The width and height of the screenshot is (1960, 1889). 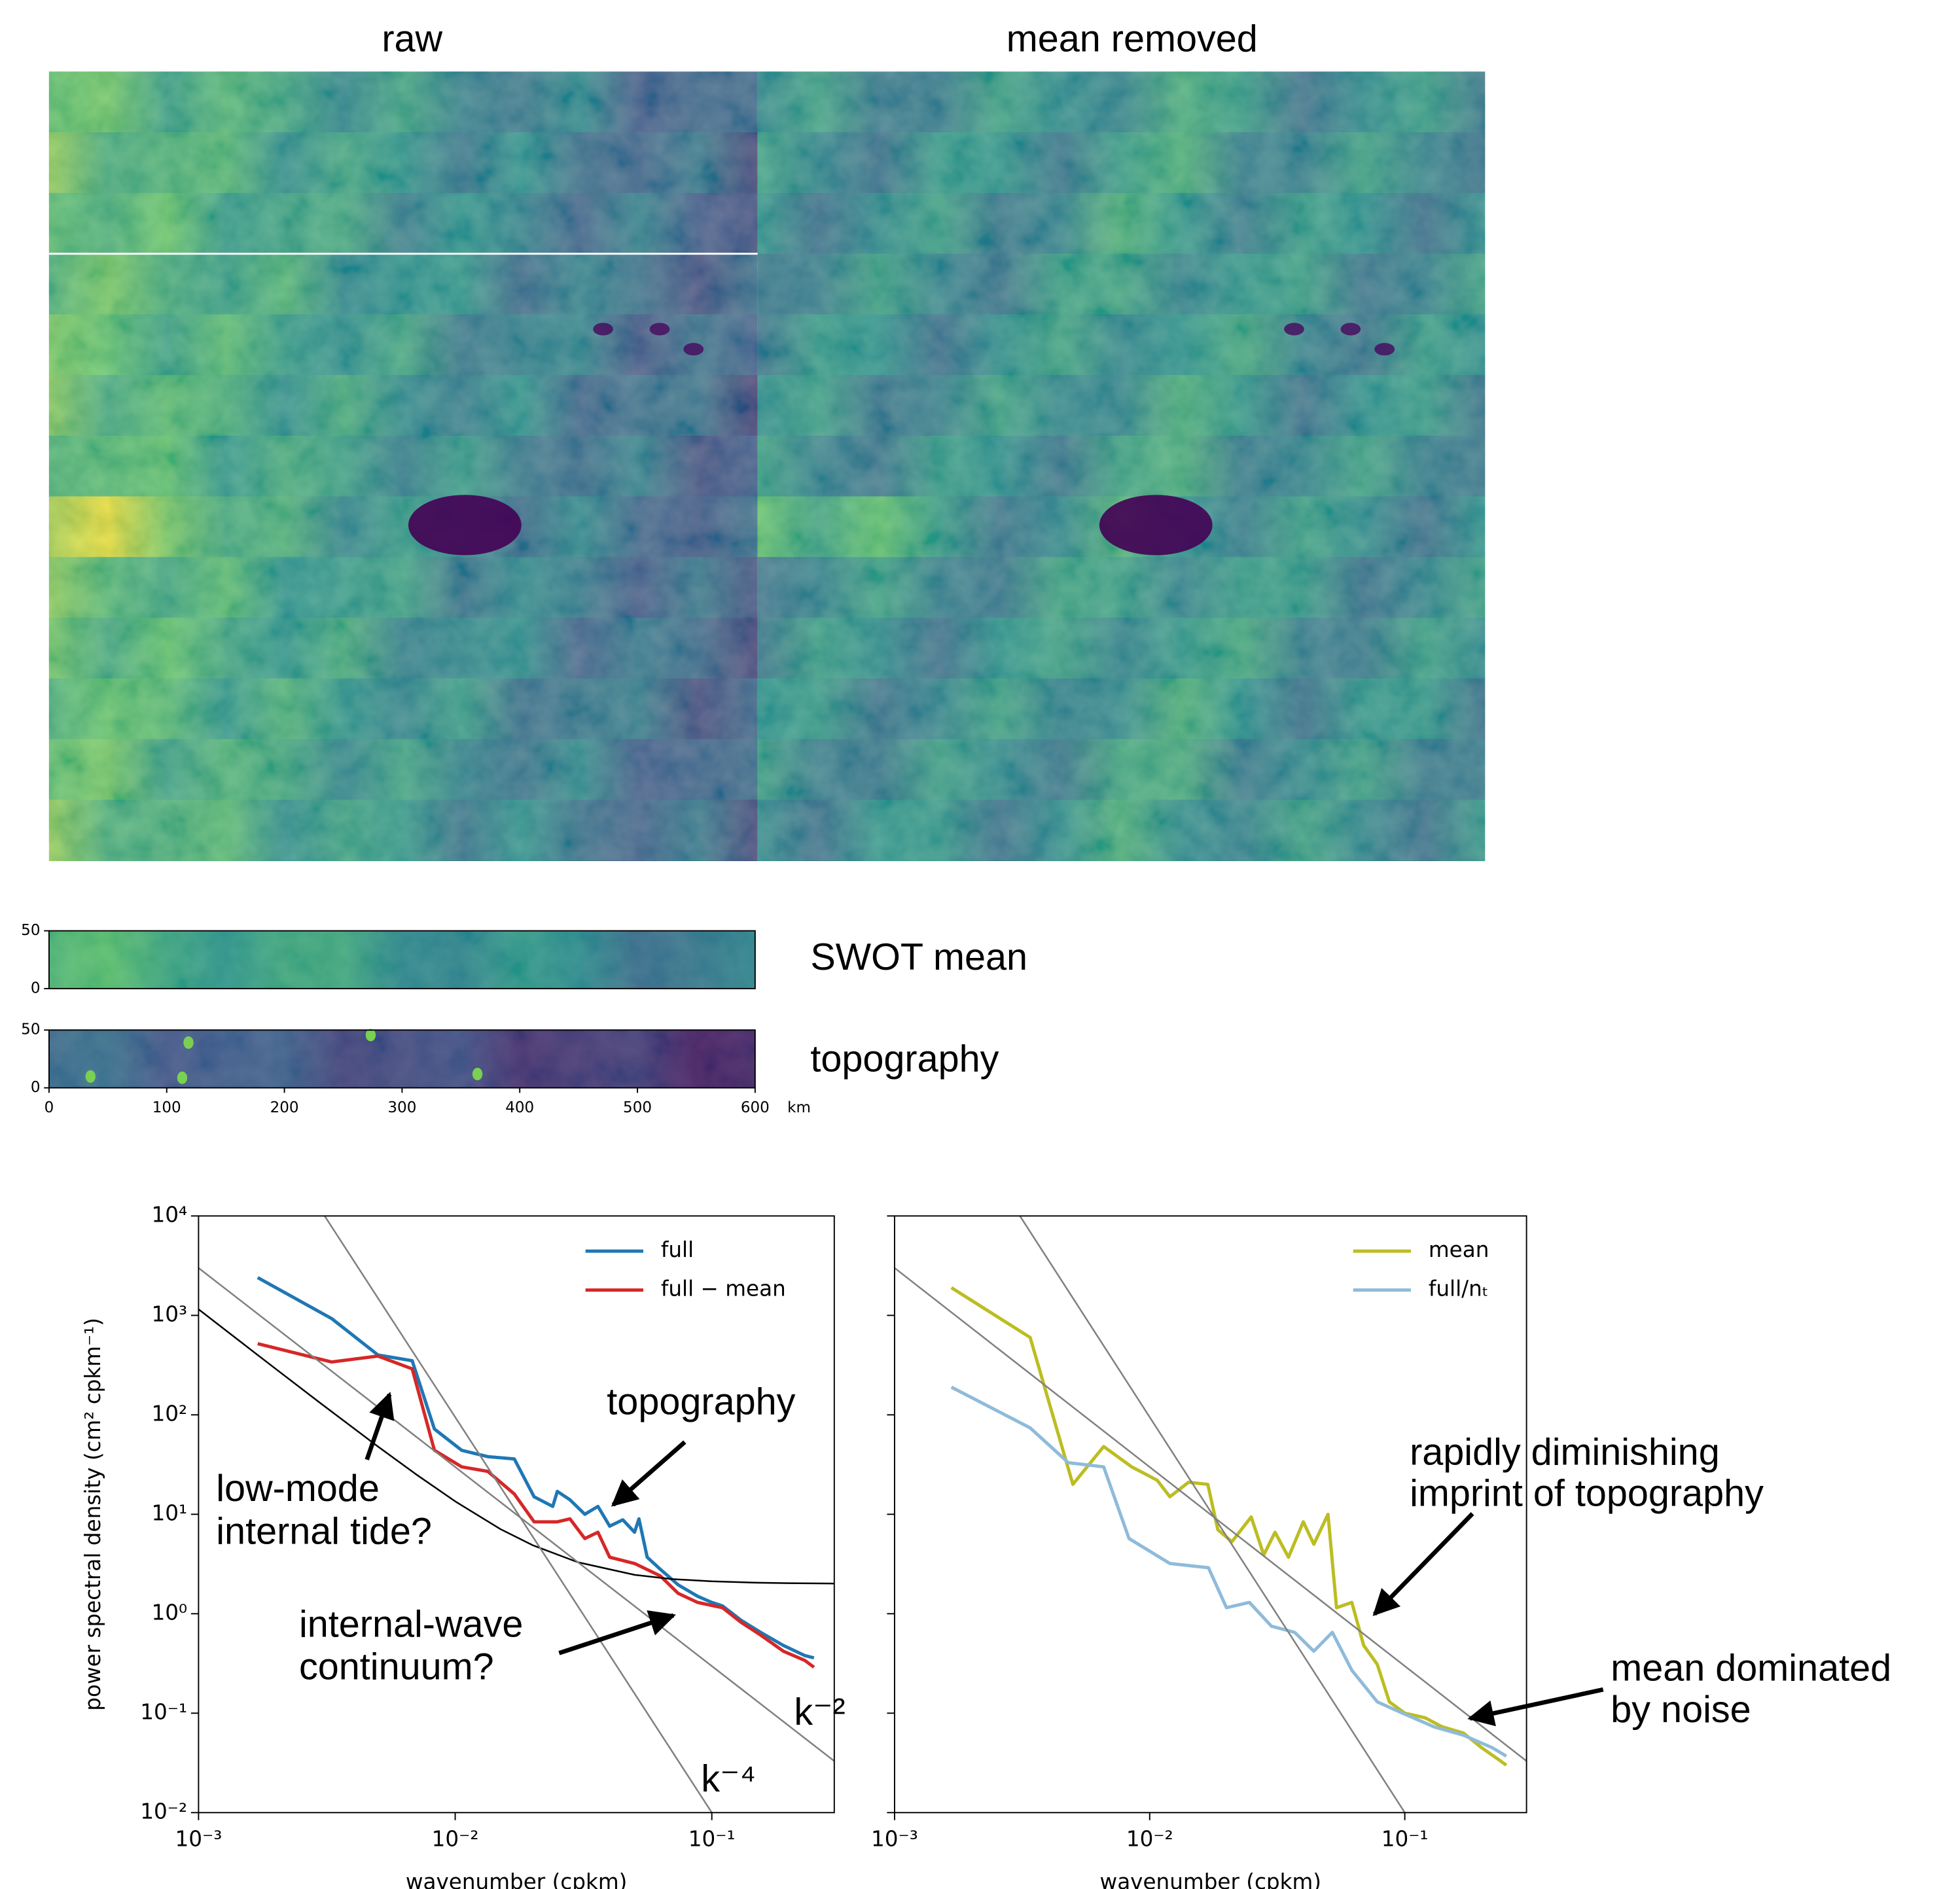 What do you see at coordinates (164, 1811) in the screenshot?
I see `y-tick-label: 10⁻²` at bounding box center [164, 1811].